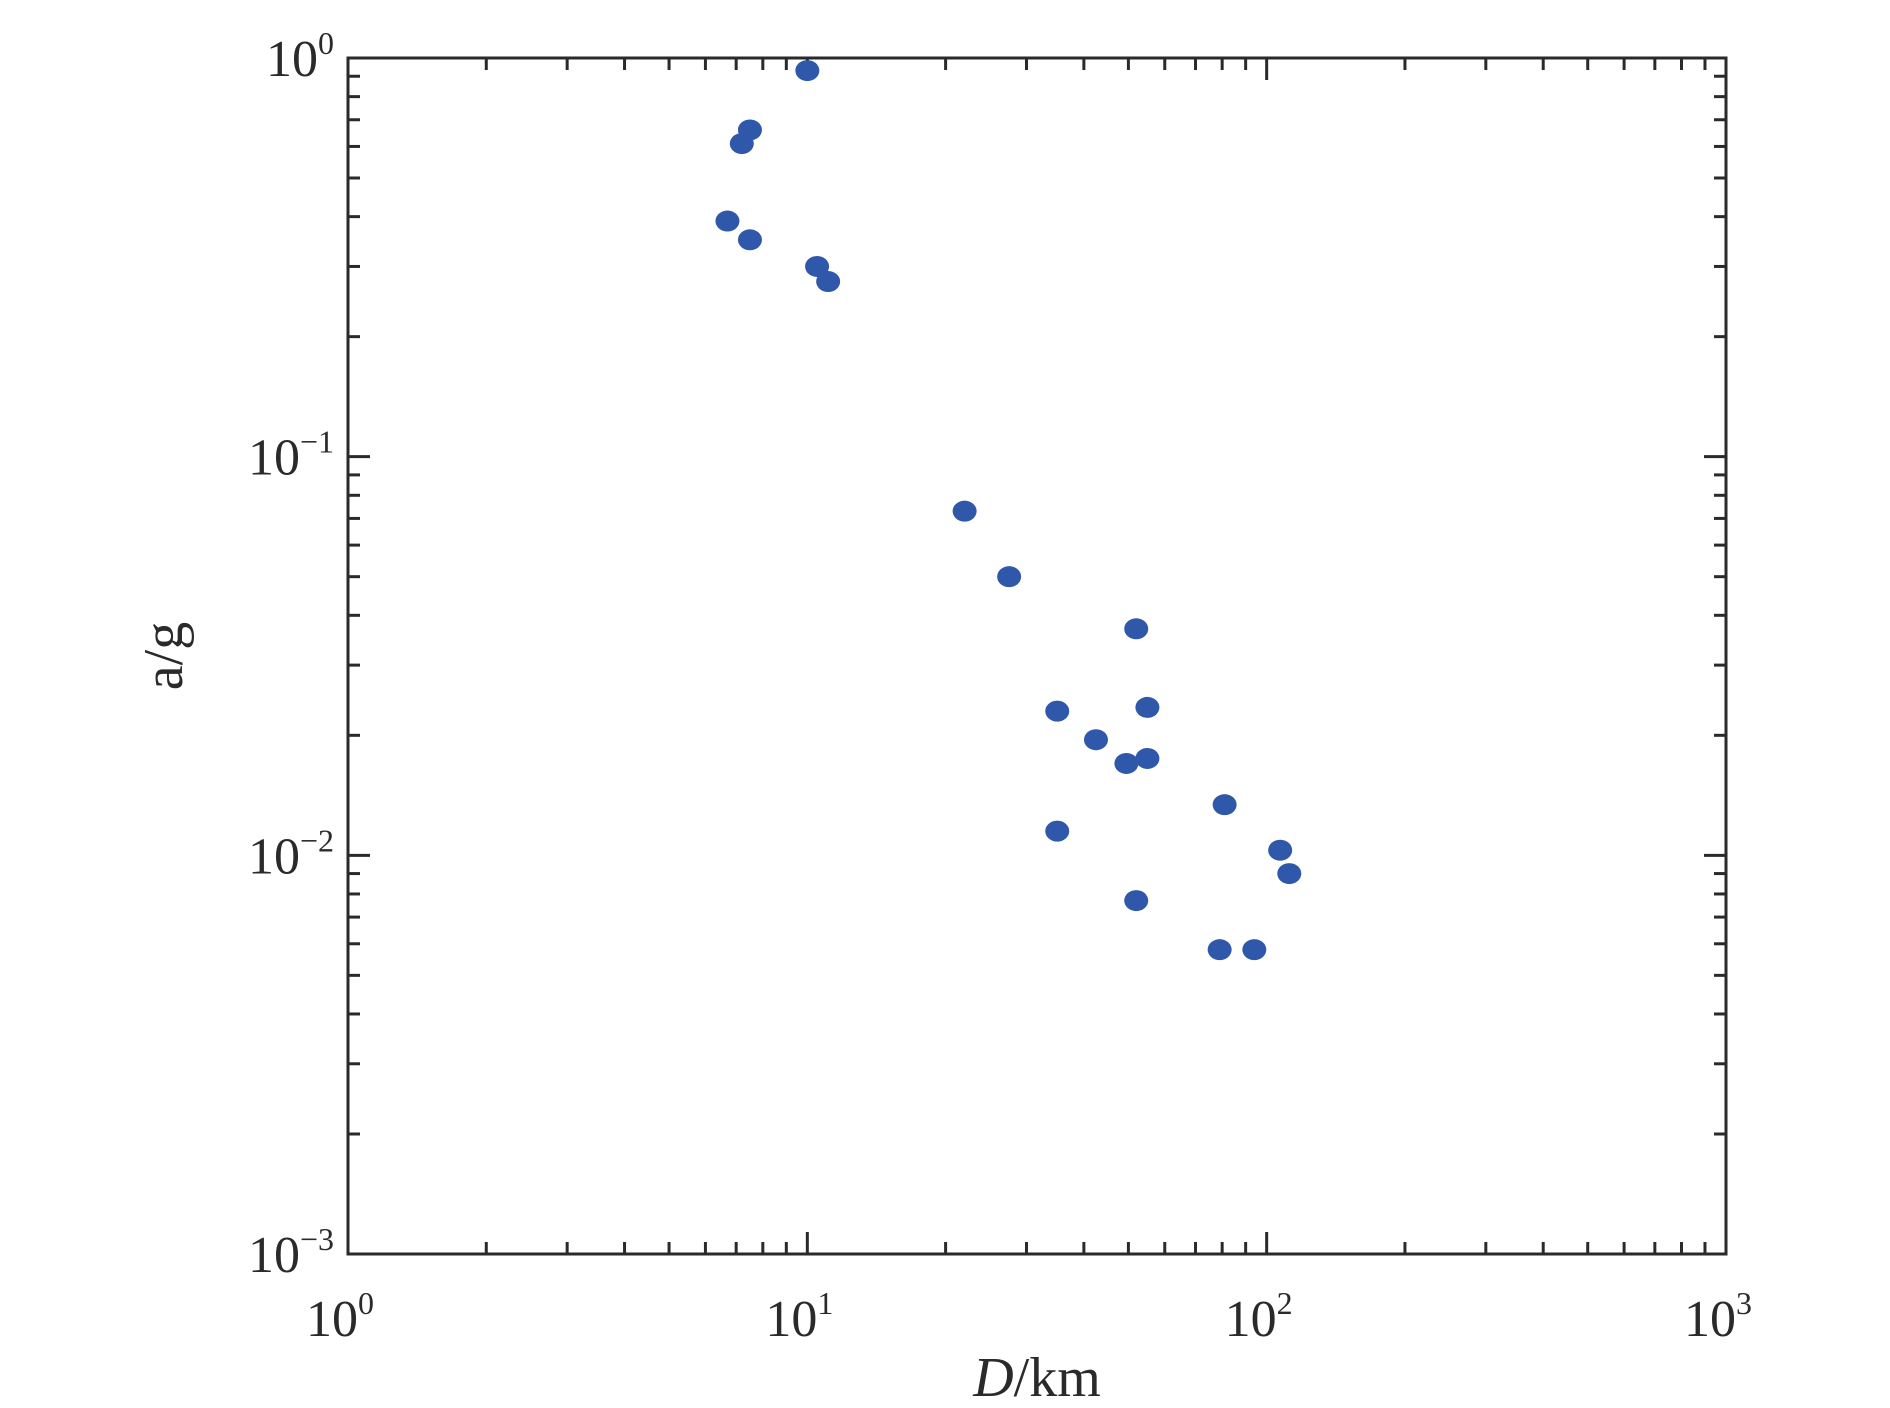  What do you see at coordinates (291, 654) in the screenshot?
I see `y-tick-labels: 10⁰ 10⁻¹ 10⁻² 10⁻³` at bounding box center [291, 654].